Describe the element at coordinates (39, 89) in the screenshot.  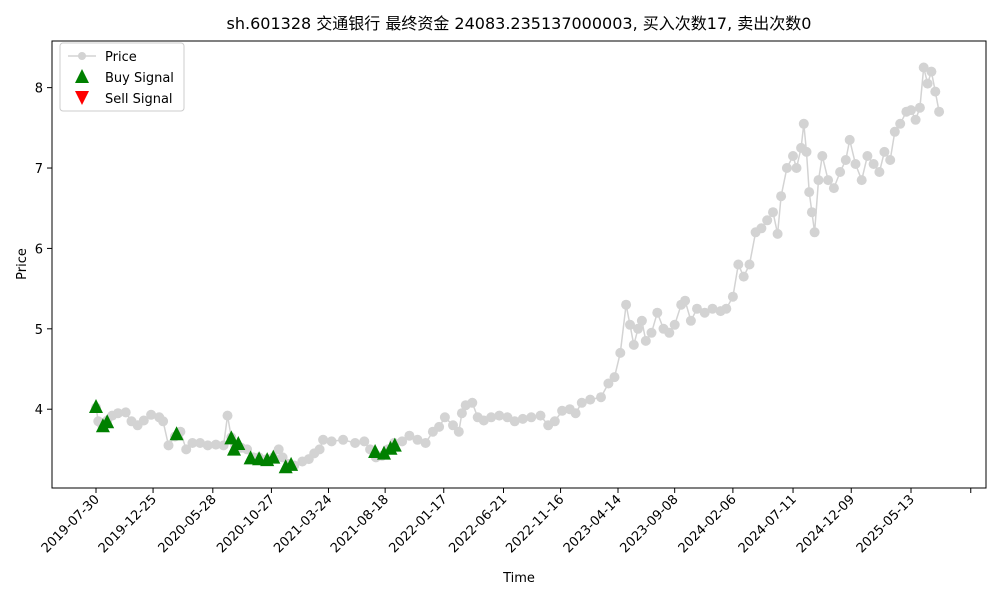
I see `y-tick-label: 8` at that location.